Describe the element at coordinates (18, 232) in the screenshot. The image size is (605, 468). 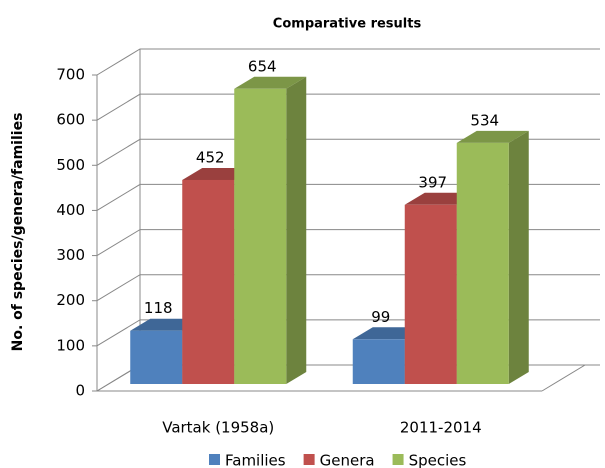
I see `y-axis-label: No. of species/genera/families` at that location.